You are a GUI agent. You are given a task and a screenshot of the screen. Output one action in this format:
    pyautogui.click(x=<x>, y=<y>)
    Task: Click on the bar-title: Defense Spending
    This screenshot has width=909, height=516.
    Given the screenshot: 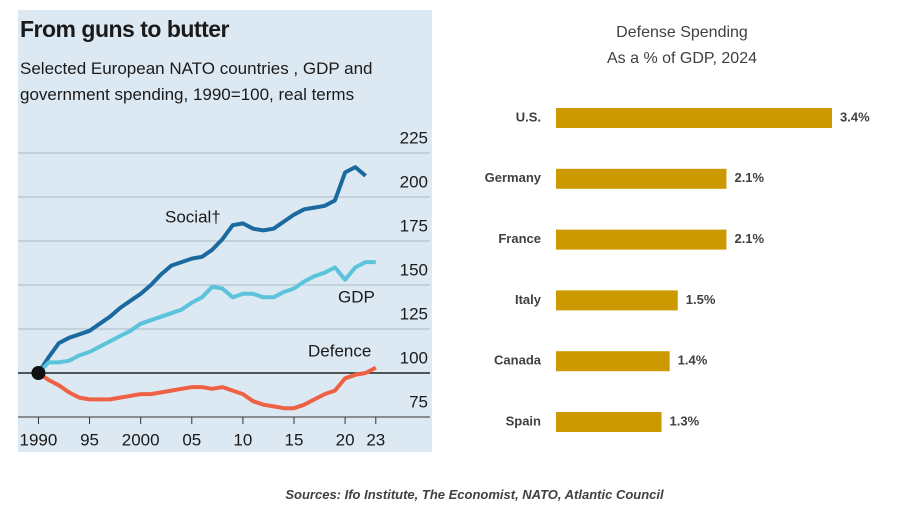 What is the action you would take?
    pyautogui.click(x=682, y=32)
    